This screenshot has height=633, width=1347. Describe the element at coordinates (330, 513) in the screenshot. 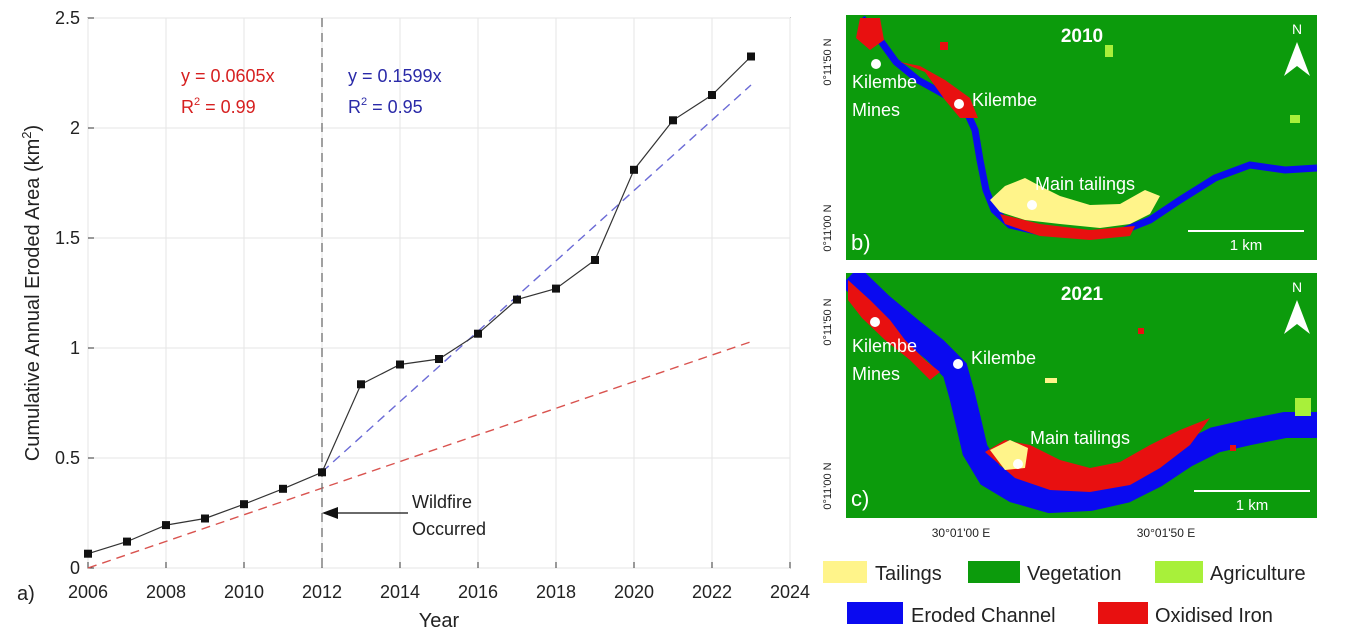

I see `arrowhead` at that location.